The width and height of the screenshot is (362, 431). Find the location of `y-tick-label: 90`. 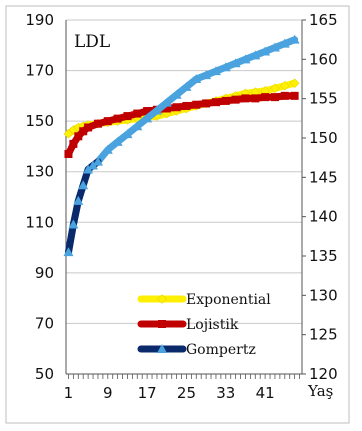

y-tick-label: 90 is located at coordinates (44, 273).